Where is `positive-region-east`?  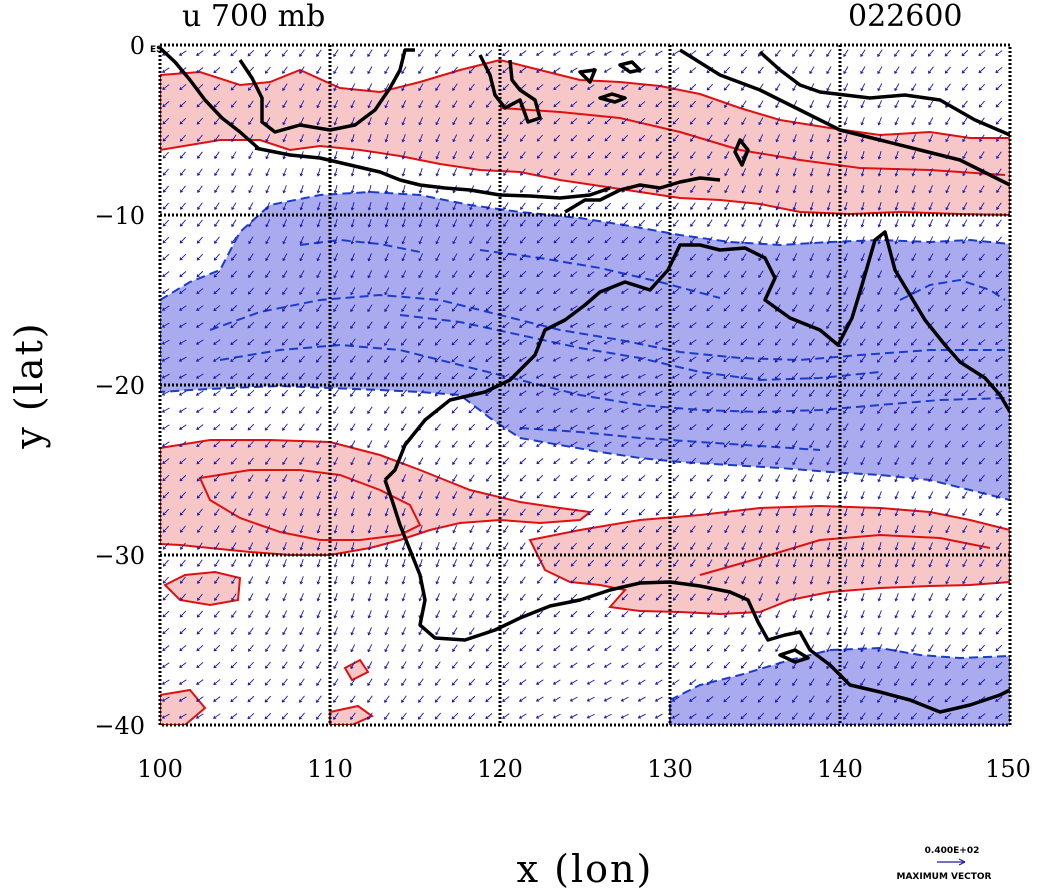 positive-region-east is located at coordinates (769, 560).